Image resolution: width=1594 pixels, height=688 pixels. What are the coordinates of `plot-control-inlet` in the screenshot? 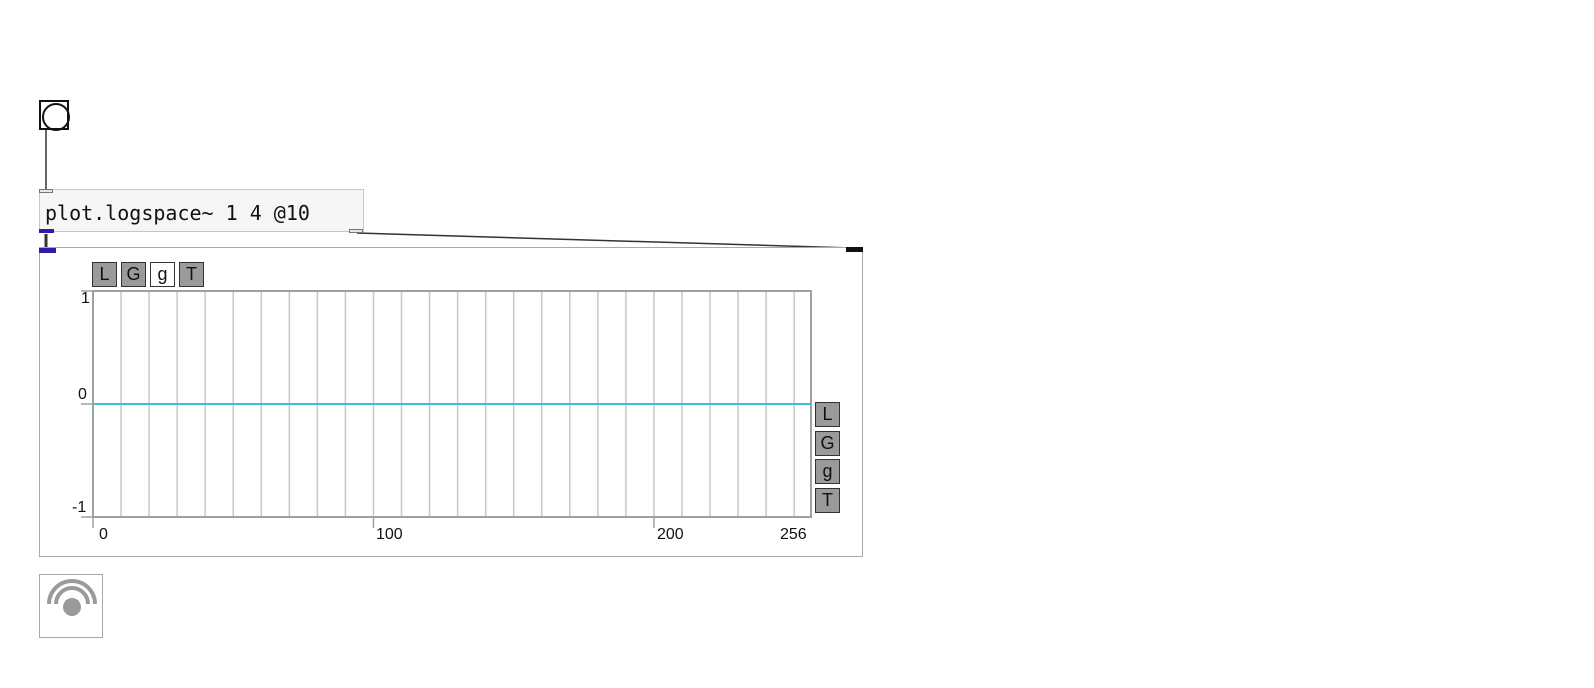 It's located at (854, 249).